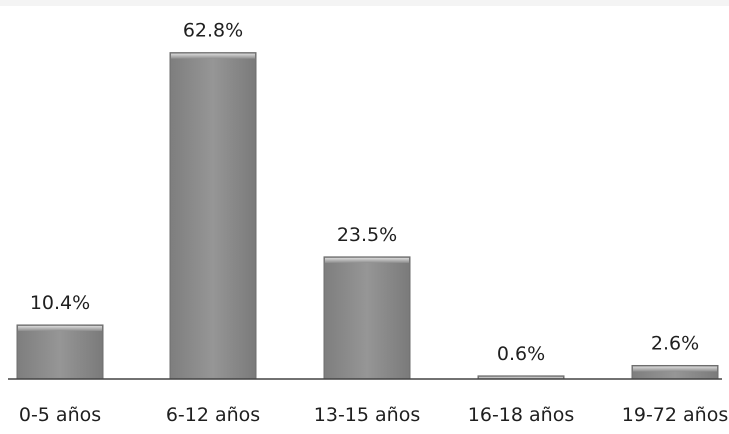 Image resolution: width=729 pixels, height=434 pixels. I want to click on x-tick-label-2: 6-12 años, so click(213, 415).